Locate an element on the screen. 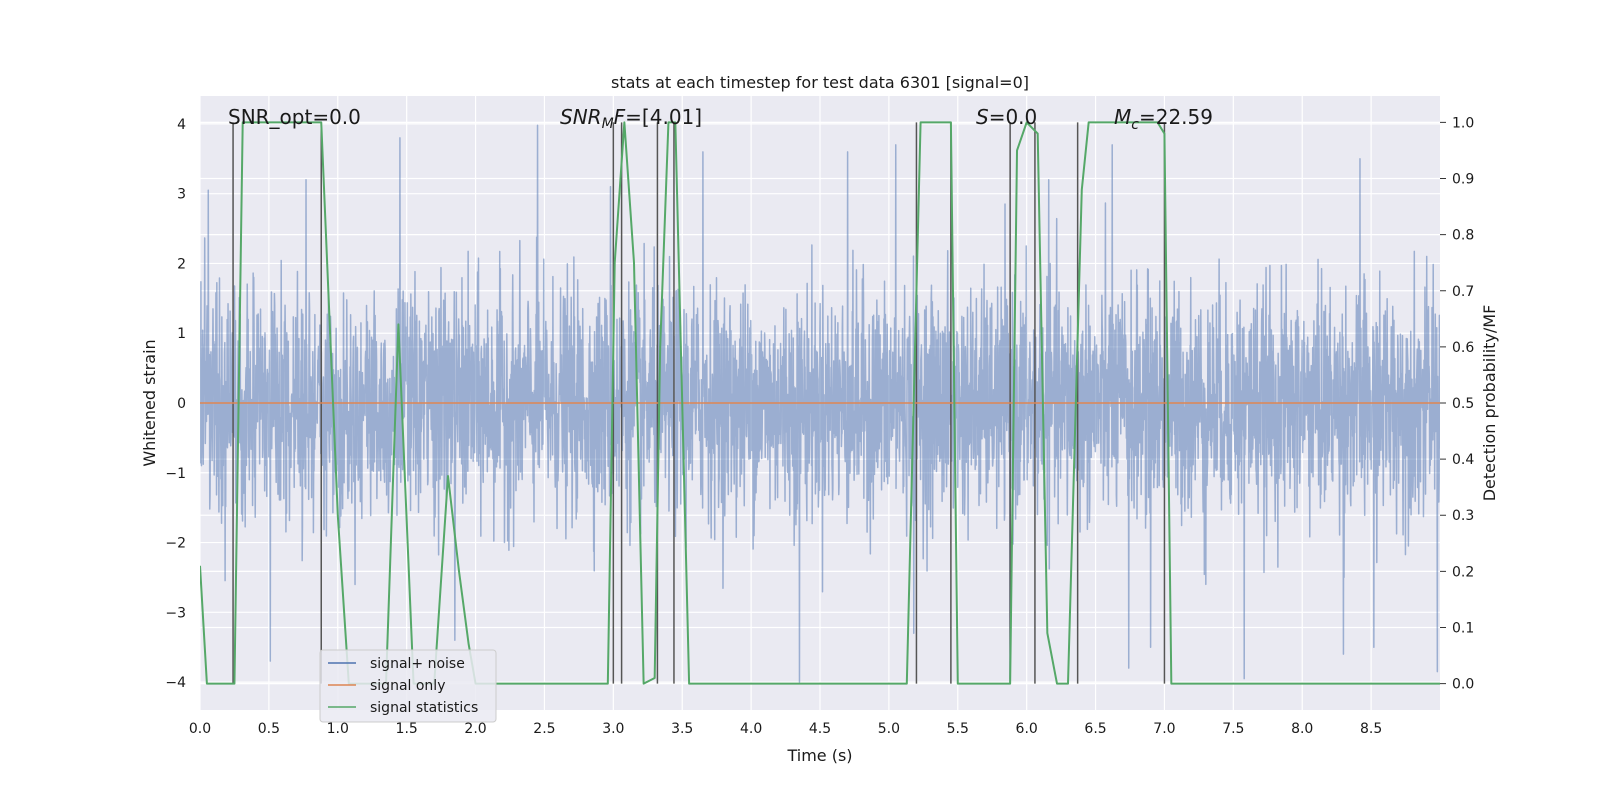 The height and width of the screenshot is (800, 1600). y-tick-label: 0 is located at coordinates (181, 404).